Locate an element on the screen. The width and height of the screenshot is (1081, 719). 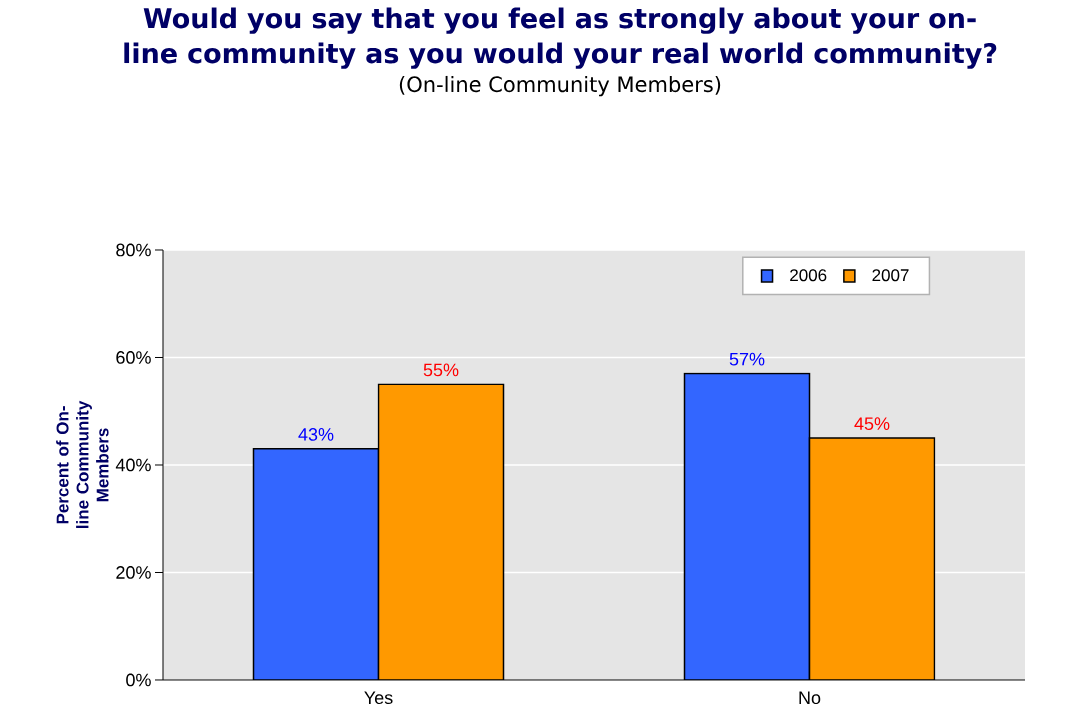
y-tick-label: 80% is located at coordinates (133, 250).